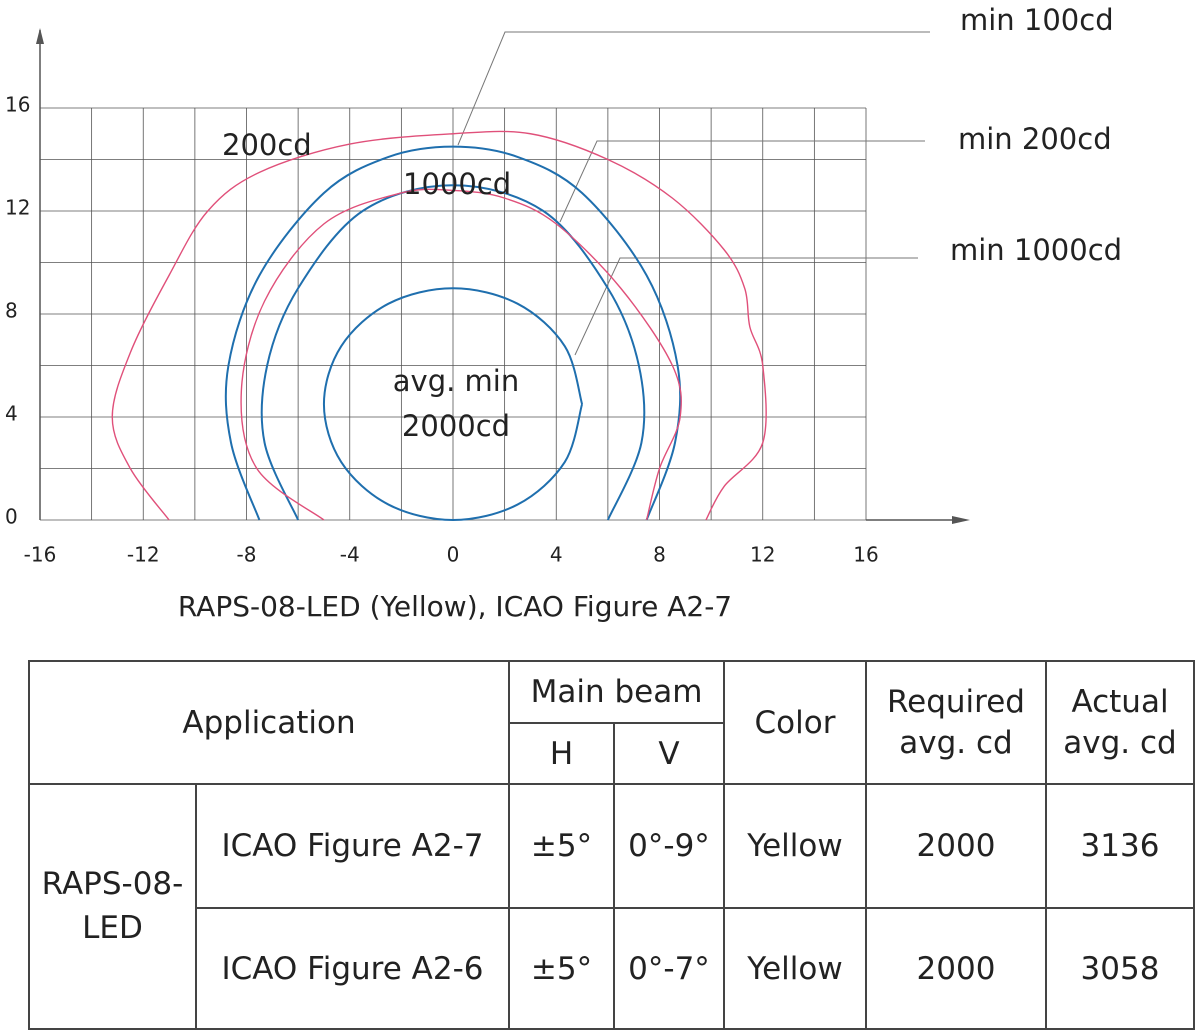  Describe the element at coordinates (1036, 250) in the screenshot. I see `annotation: min 1000cd` at that location.